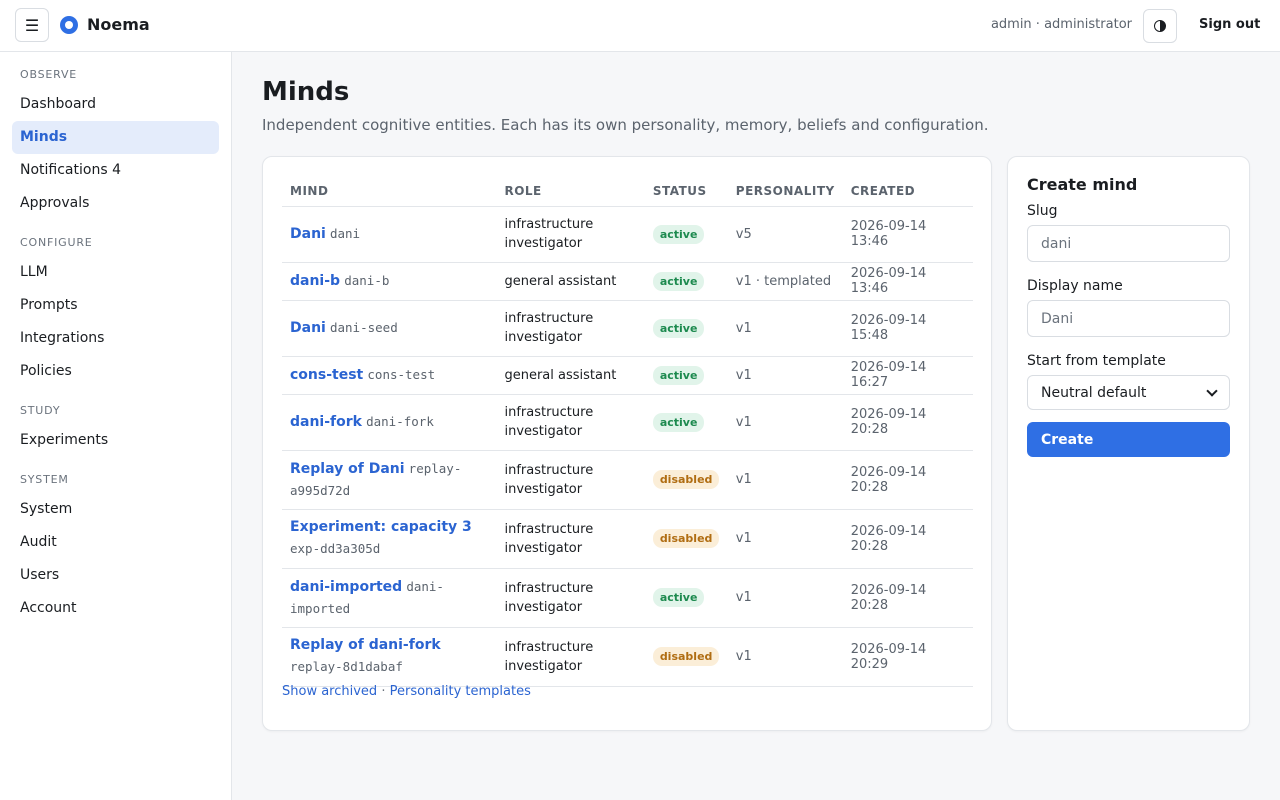  Describe the element at coordinates (115, 548) in the screenshot. I see `nav-group-system: SYSTEM System Audit Users Account` at that location.